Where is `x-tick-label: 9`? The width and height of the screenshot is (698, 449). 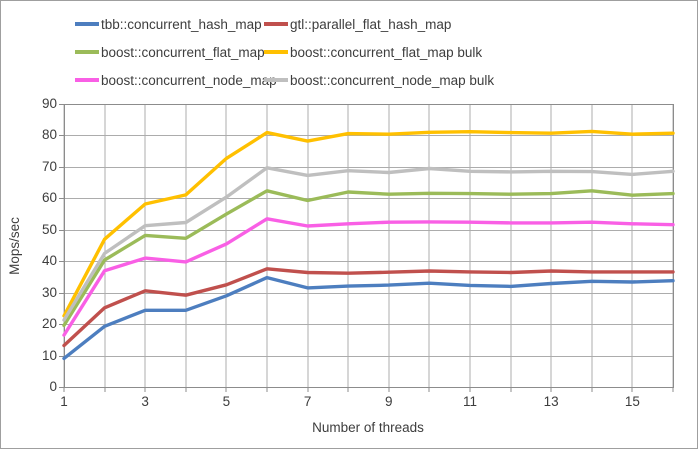 x-tick-label: 9 is located at coordinates (389, 401).